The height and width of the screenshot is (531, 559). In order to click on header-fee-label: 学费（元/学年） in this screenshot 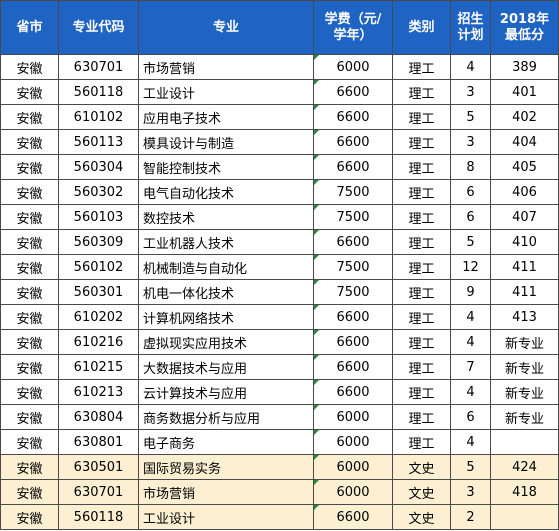, I will do `click(353, 27)`.